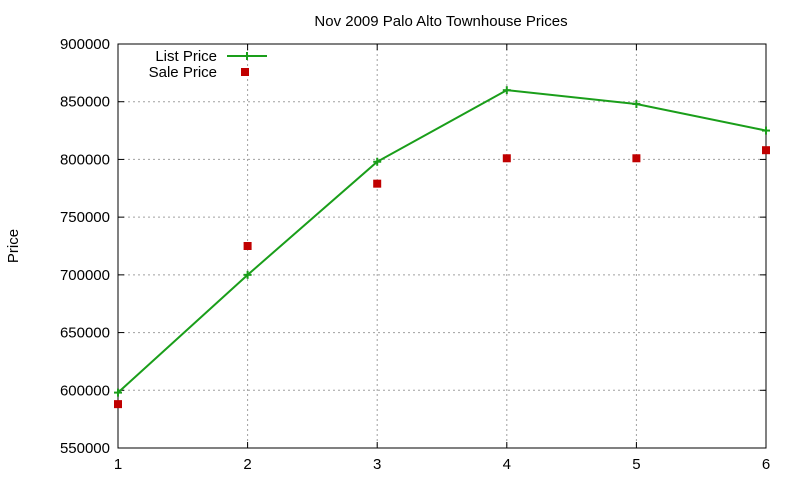 Image resolution: width=800 pixels, height=480 pixels. I want to click on y-axis-label: Price, so click(13, 246).